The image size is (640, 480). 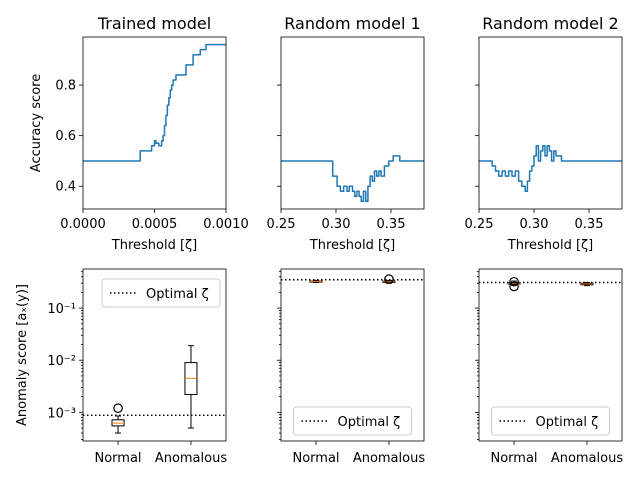 I want to click on y-tick-label: 10⁻³, so click(x=61, y=413).